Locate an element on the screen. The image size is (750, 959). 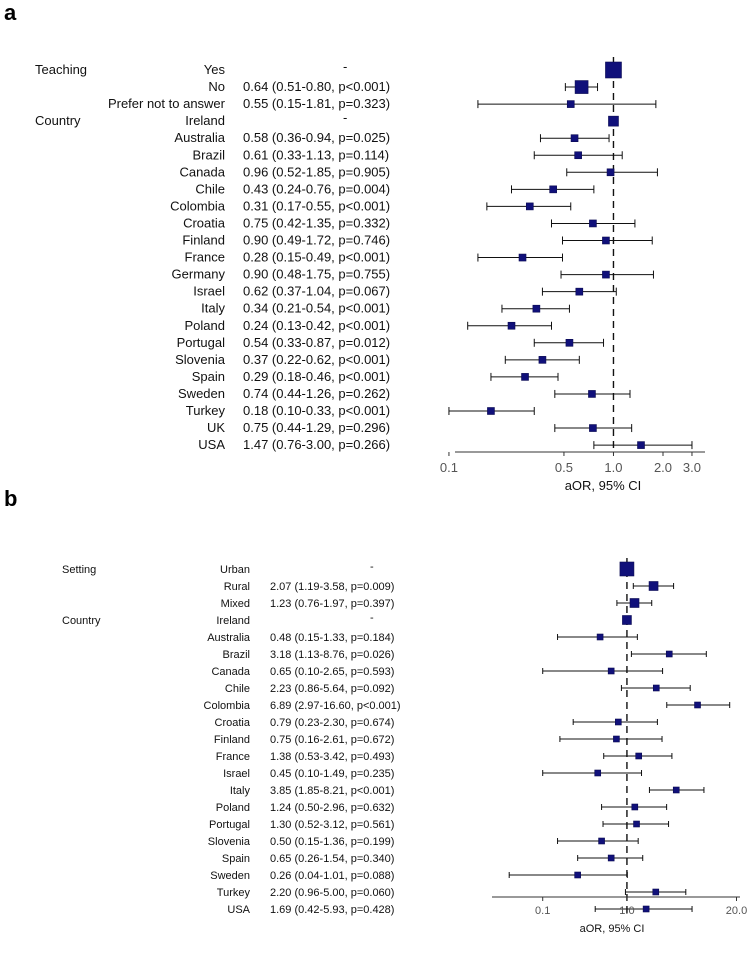
row-estimate-text: 0.90 (0.48-1.75, p=0.755) is located at coordinates (316, 274).